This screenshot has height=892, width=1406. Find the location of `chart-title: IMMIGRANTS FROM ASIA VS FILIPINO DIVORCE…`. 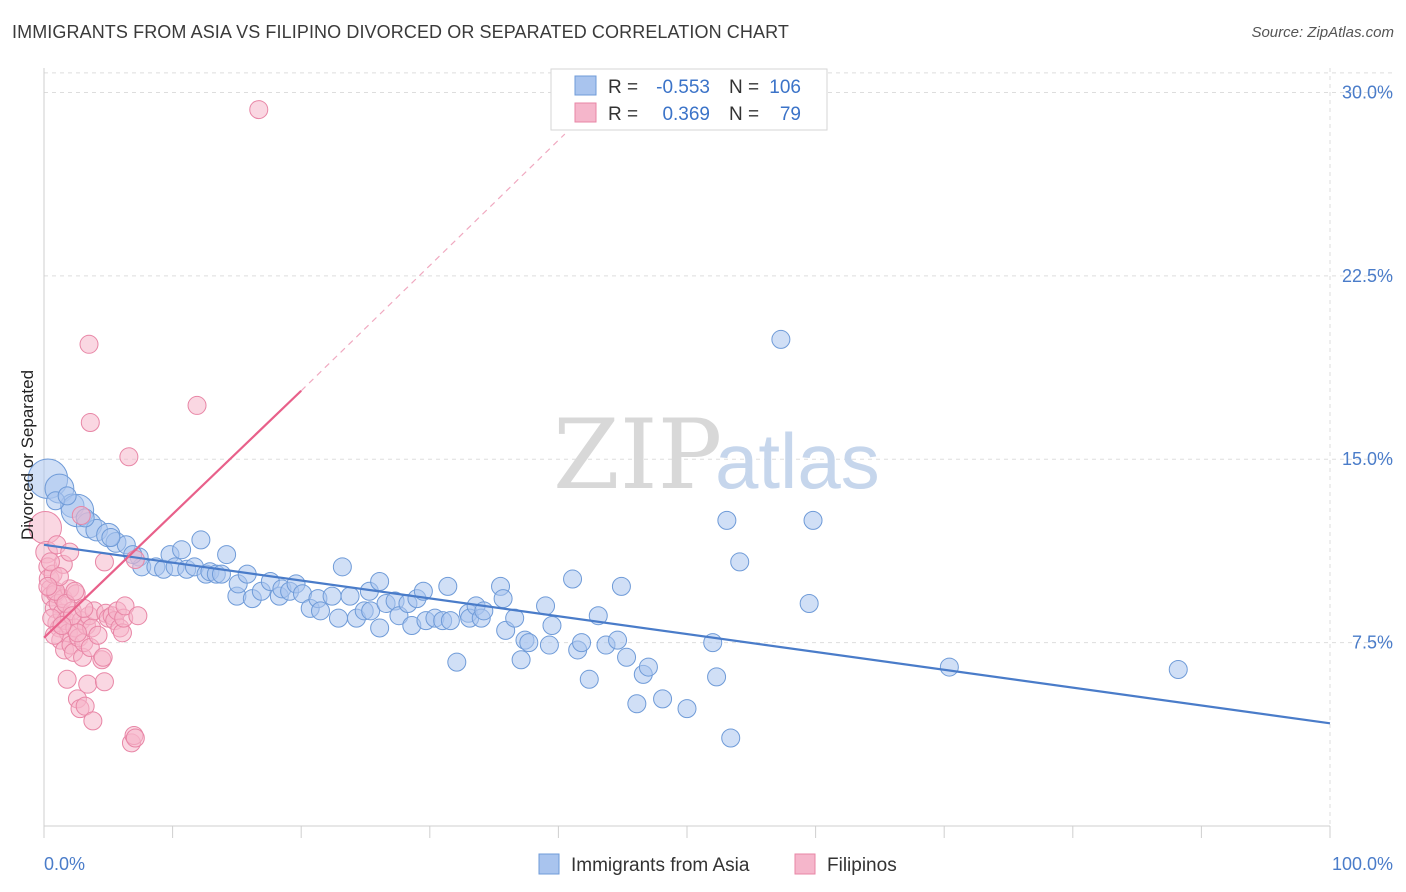

chart-title: IMMIGRANTS FROM ASIA VS FILIPINO DIVORCE… is located at coordinates (400, 32).